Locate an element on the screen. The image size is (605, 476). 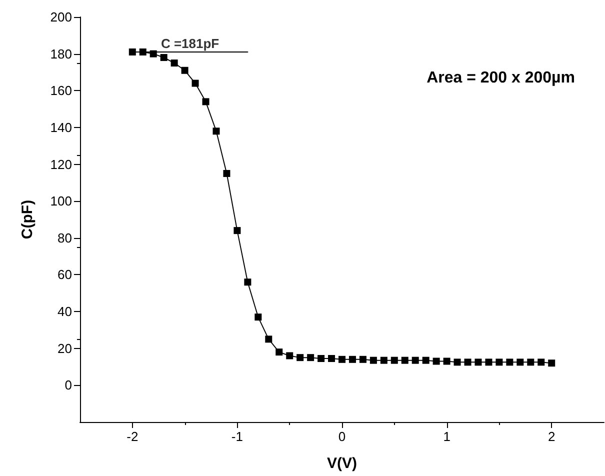
x-tick-label: 2 is located at coordinates (552, 436).